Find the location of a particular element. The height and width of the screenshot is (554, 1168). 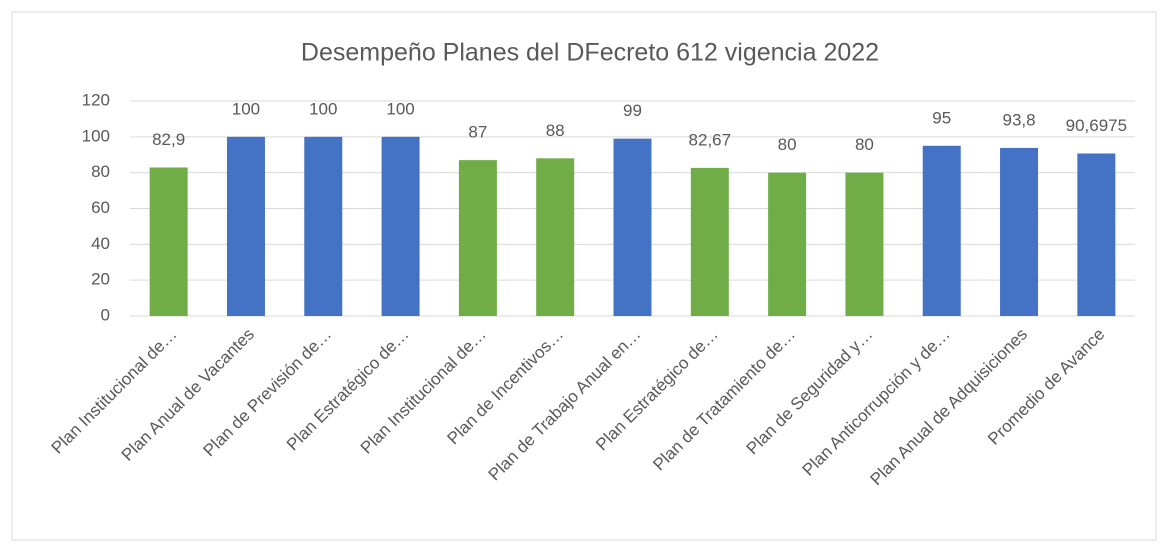

y-tick-label: 40 is located at coordinates (100, 243).